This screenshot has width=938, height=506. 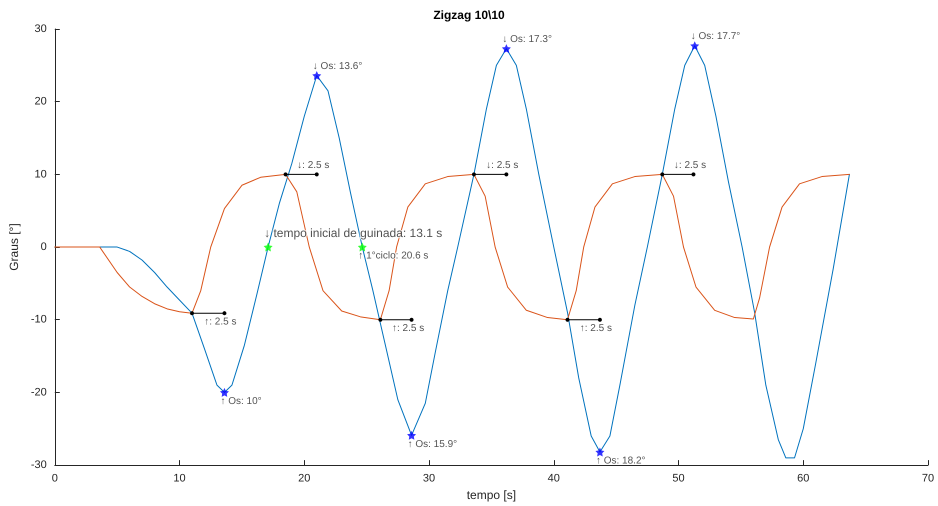 I want to click on x-tick-label: 30, so click(x=429, y=478).